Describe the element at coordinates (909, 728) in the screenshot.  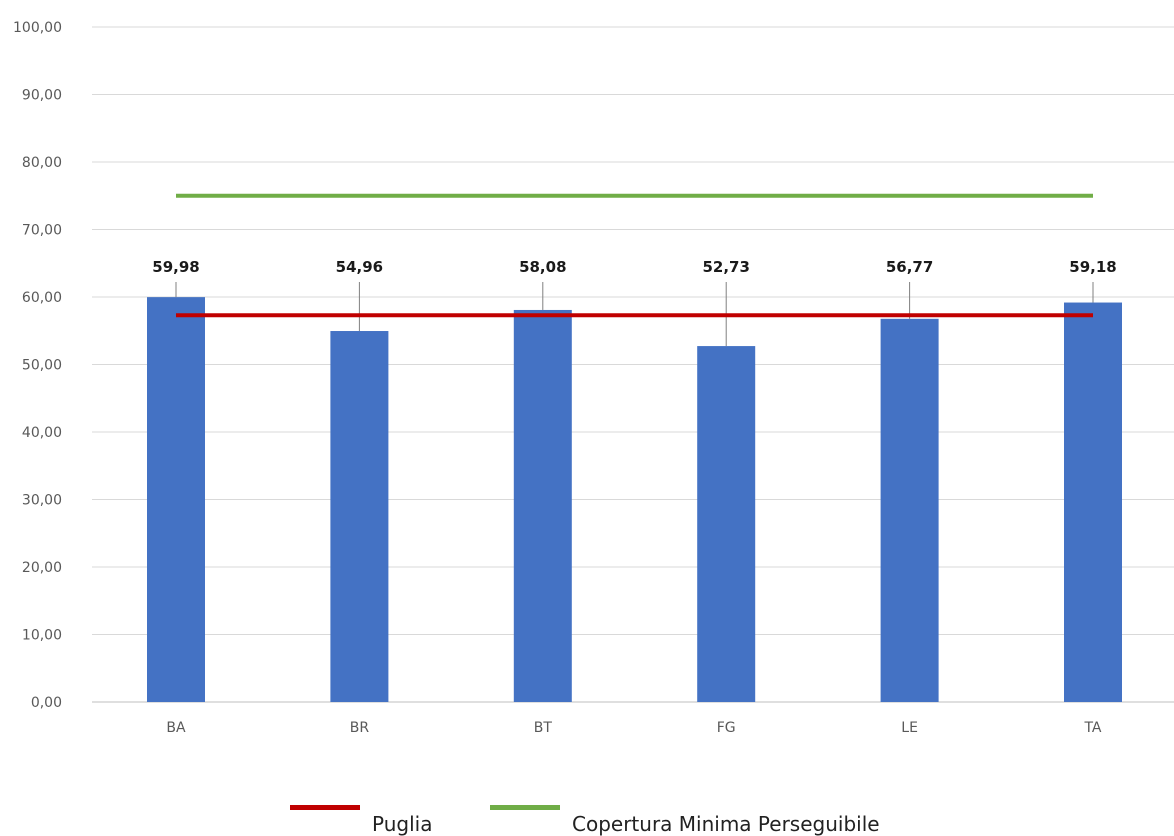
I see `x-tick-label: LE` at that location.